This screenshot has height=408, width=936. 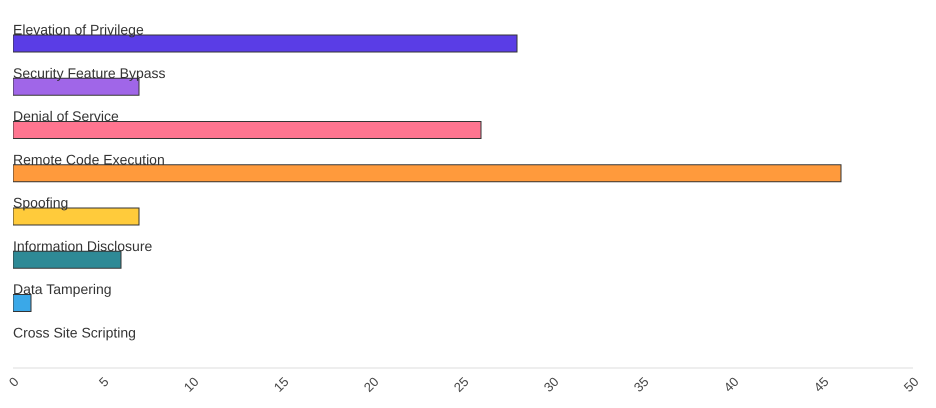 What do you see at coordinates (281, 384) in the screenshot?
I see `x-tick-label: 15` at bounding box center [281, 384].